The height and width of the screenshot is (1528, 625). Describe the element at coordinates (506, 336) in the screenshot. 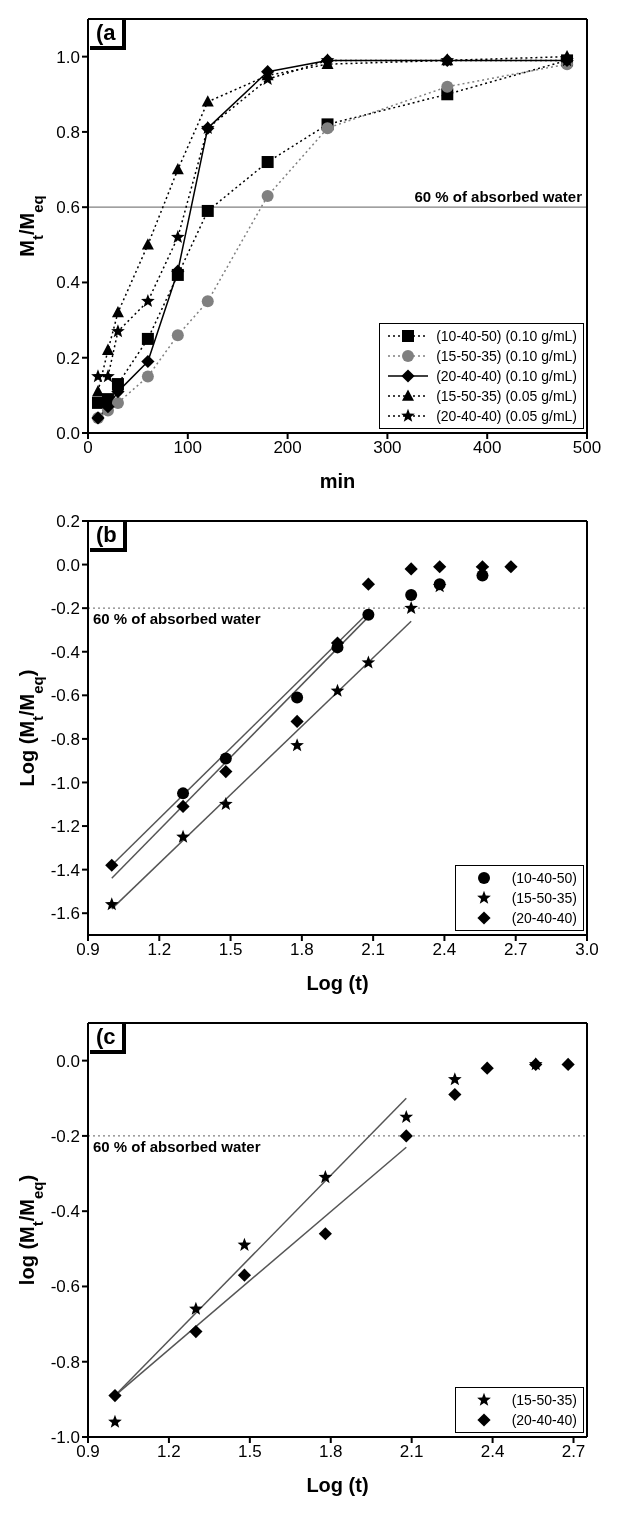

I see `legend-label: (10-40-50) (0.10 g/mL)` at that location.